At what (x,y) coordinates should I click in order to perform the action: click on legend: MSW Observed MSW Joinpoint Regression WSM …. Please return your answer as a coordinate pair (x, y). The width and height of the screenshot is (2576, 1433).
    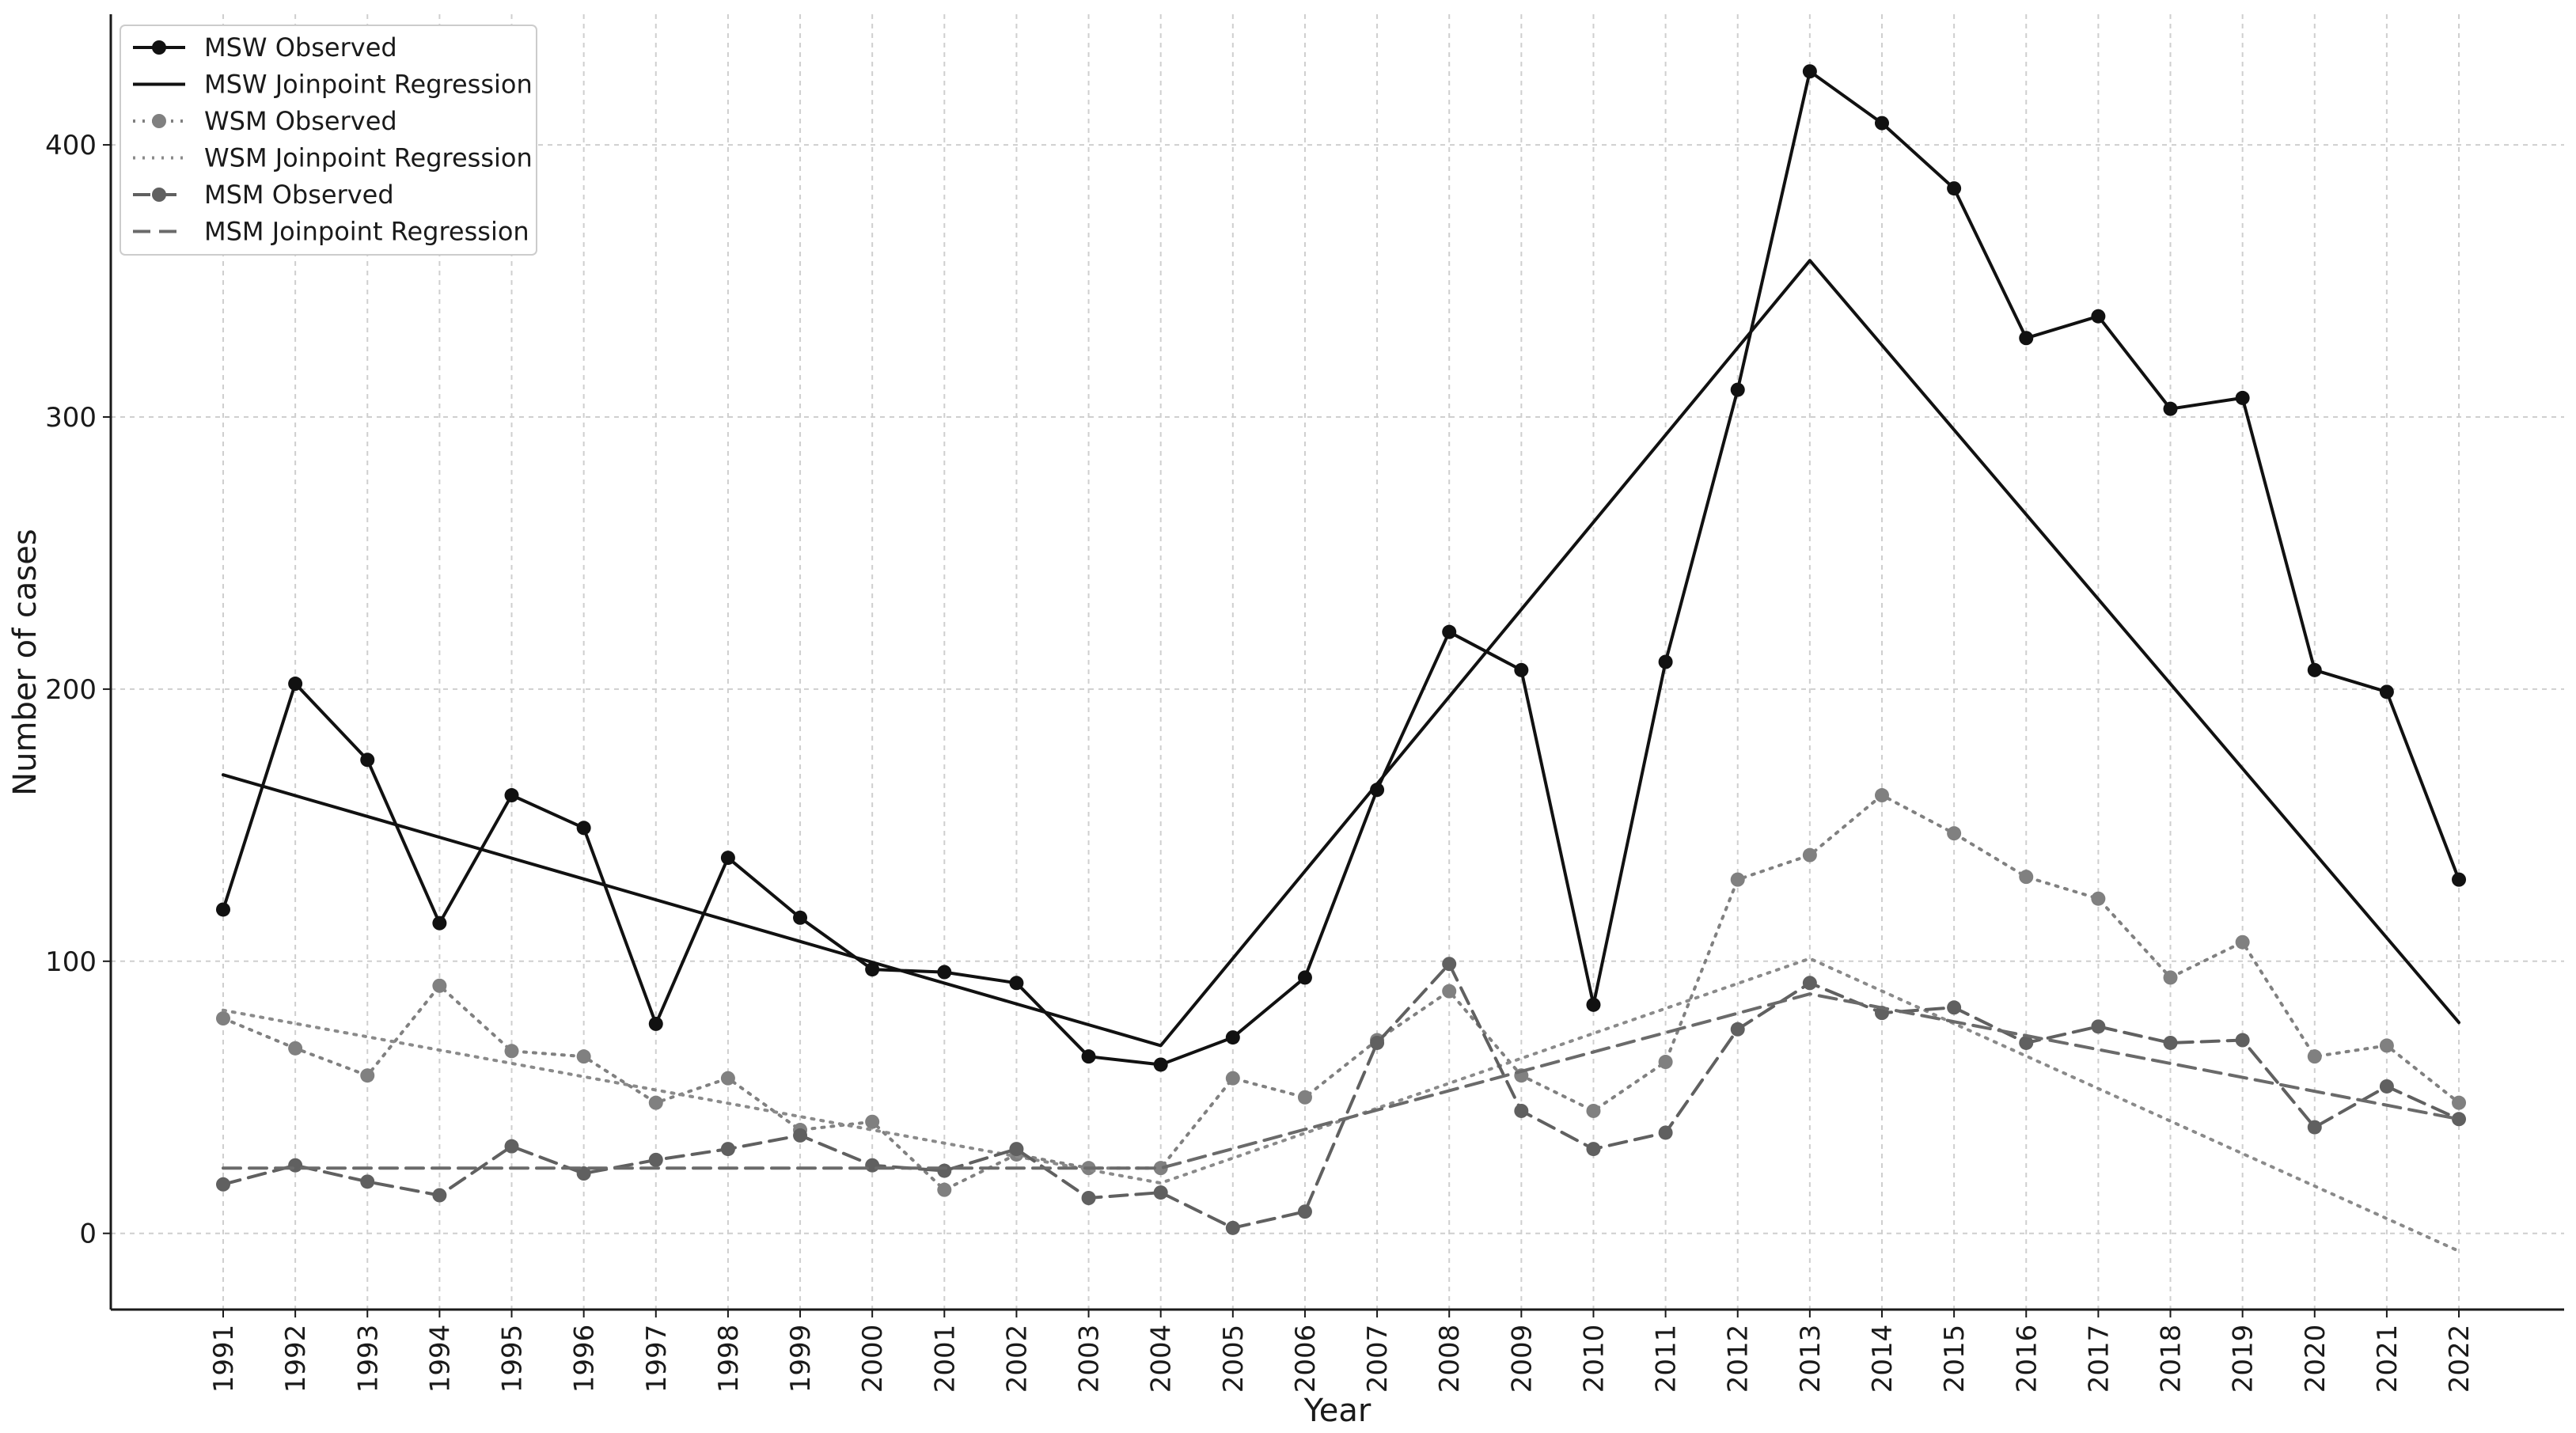
    Looking at the image, I should click on (328, 140).